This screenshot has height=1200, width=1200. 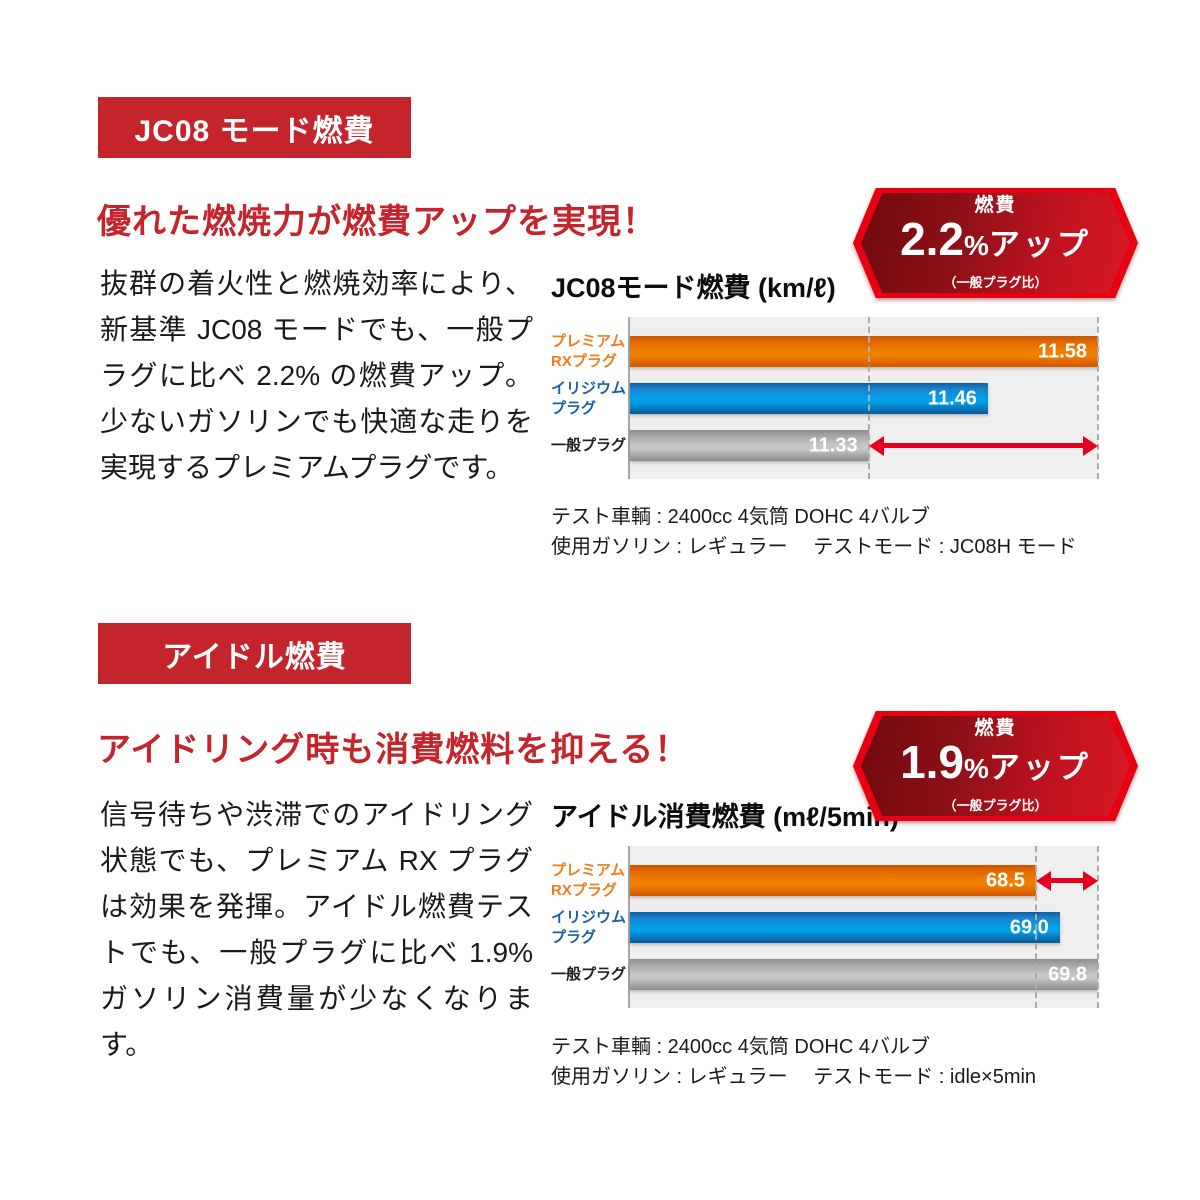 I want to click on chart-title: JC08モード燃費 (km/ℓ), so click(x=693, y=288).